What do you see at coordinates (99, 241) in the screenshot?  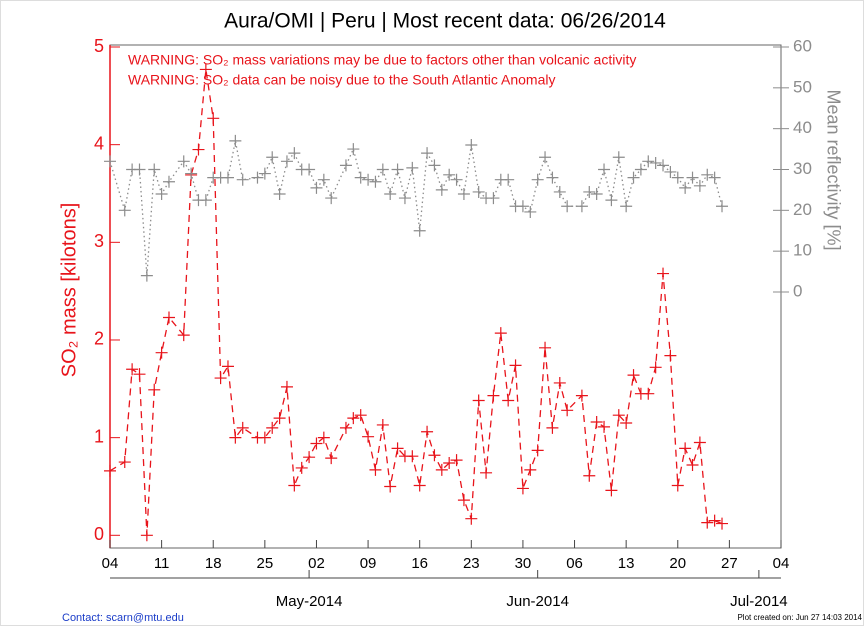 I see `y-tick-label: 3` at bounding box center [99, 241].